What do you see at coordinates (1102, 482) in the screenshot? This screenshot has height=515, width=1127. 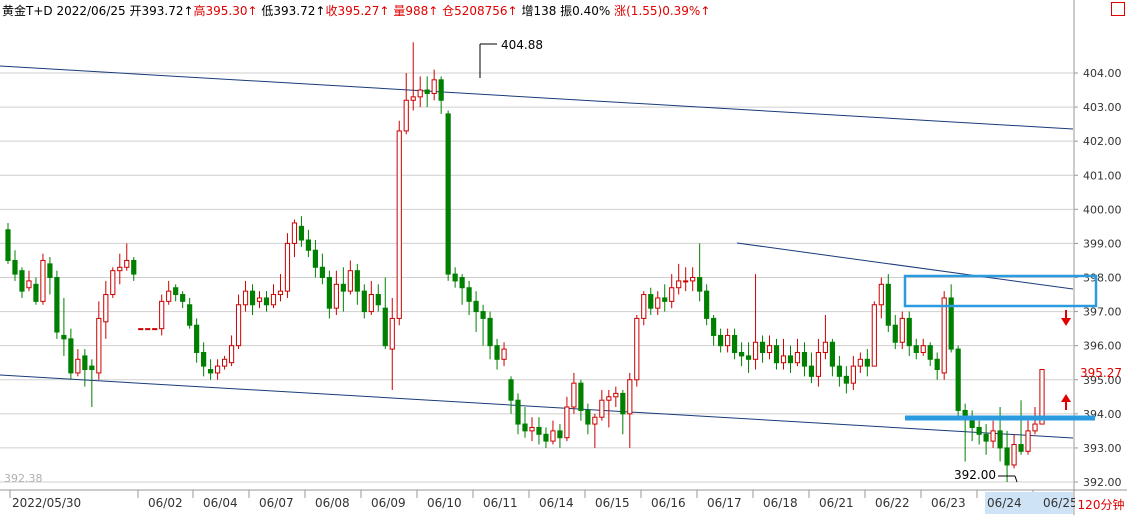 I see `y-tick-label: 392.00` at bounding box center [1102, 482].